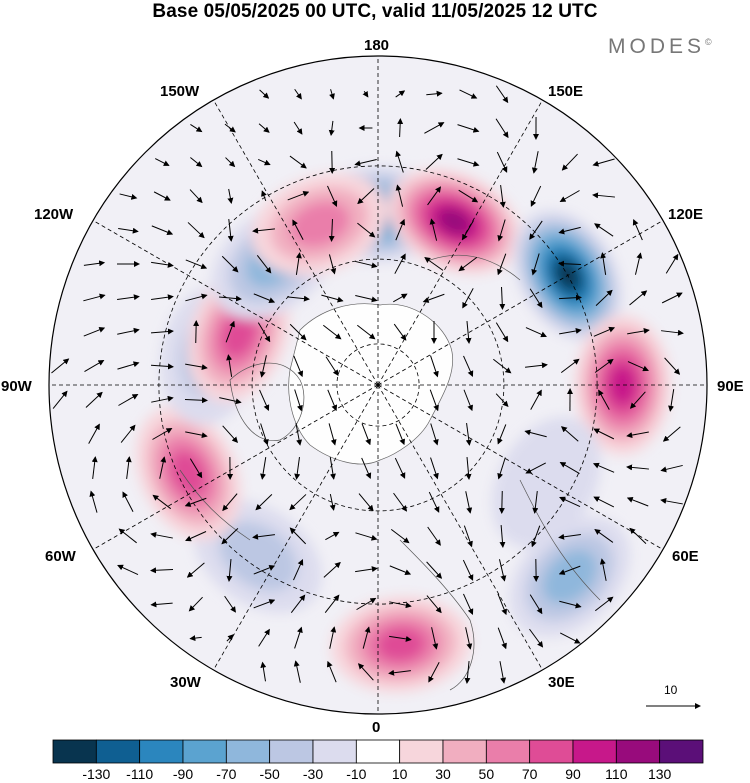 The width and height of the screenshot is (750, 783). I want to click on colorbar, so click(378, 751).